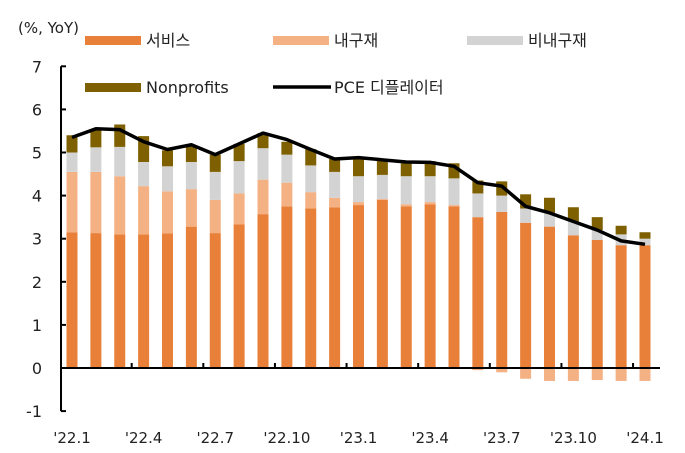 This screenshot has width=685, height=453. Describe the element at coordinates (389, 87) in the screenshot. I see `legend-label: PCE 디플레이터` at that location.